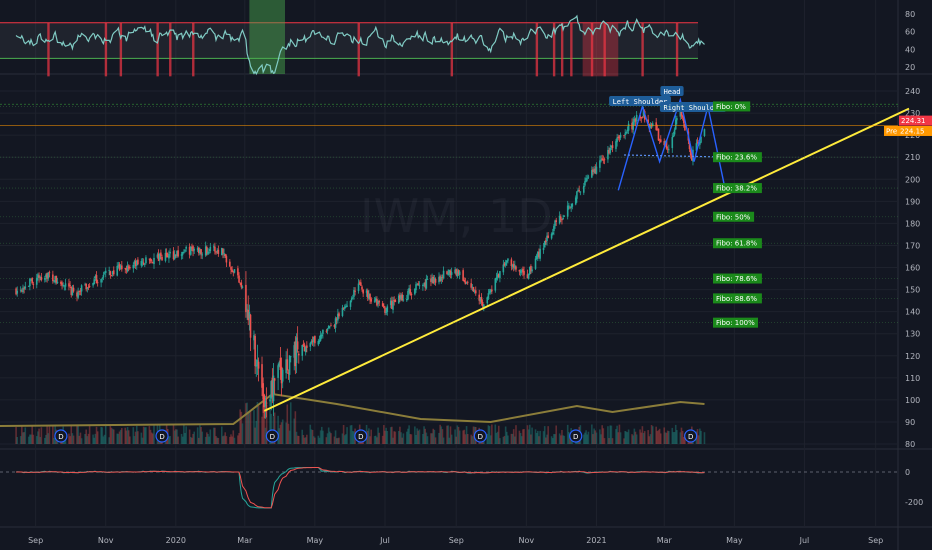 This screenshot has width=932, height=550. What do you see at coordinates (732, 106) in the screenshot?
I see `fibo-tag-box` at bounding box center [732, 106].